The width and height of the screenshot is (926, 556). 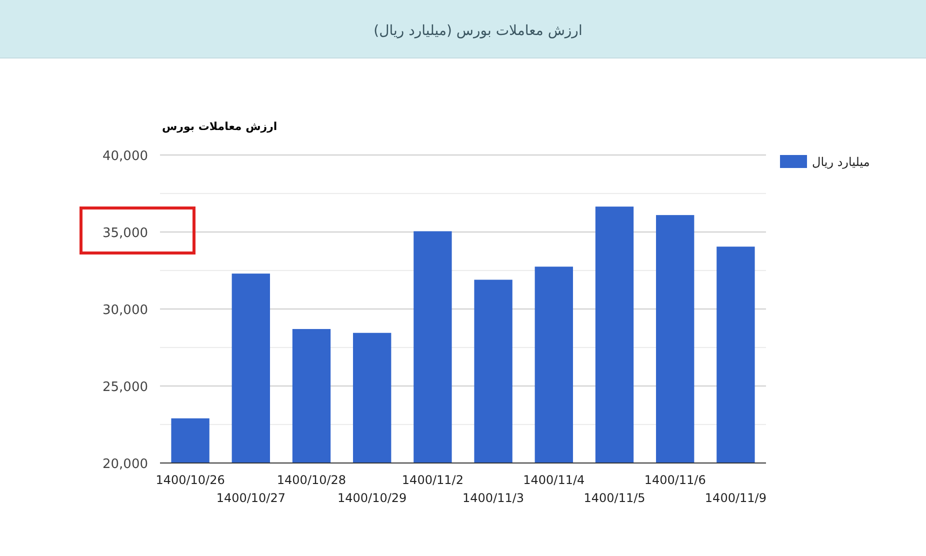 What do you see at coordinates (125, 310) in the screenshot?
I see `y-tick-label: 30,000` at bounding box center [125, 310].